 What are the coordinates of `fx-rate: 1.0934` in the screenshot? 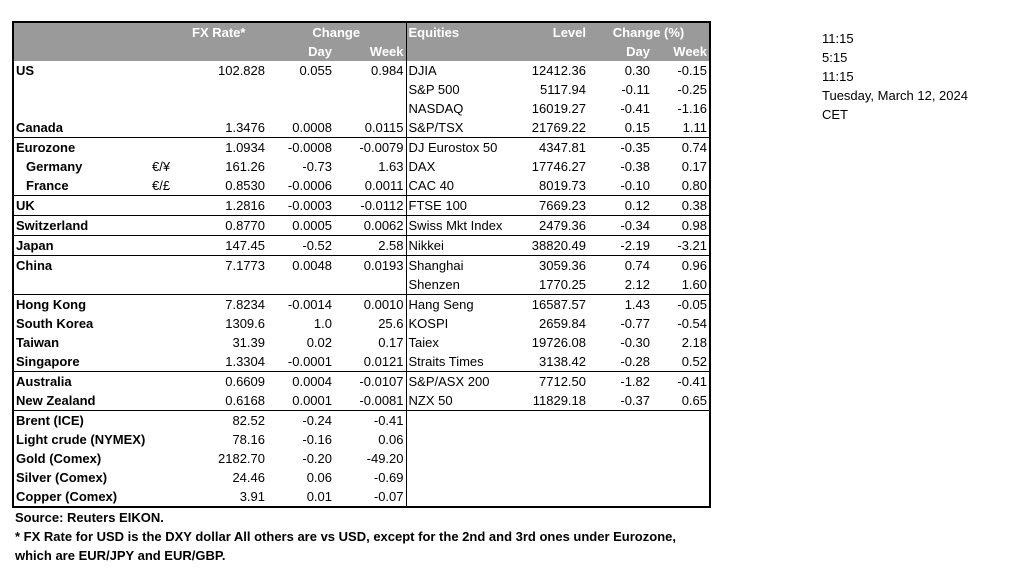 It's located at (228, 147).